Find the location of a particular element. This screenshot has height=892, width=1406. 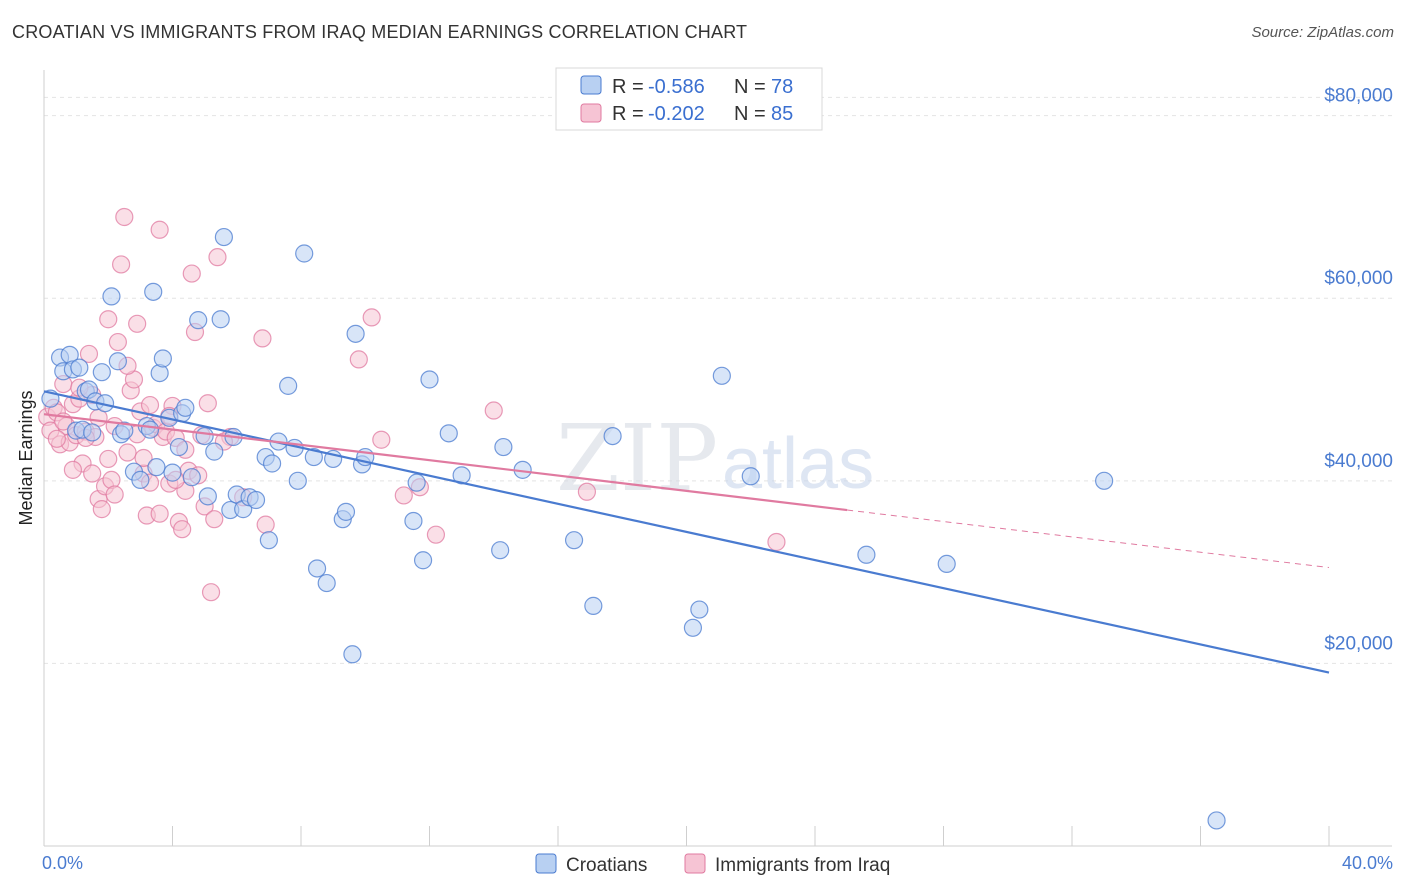

legend-swatch-iraq is located at coordinates (591, 113).